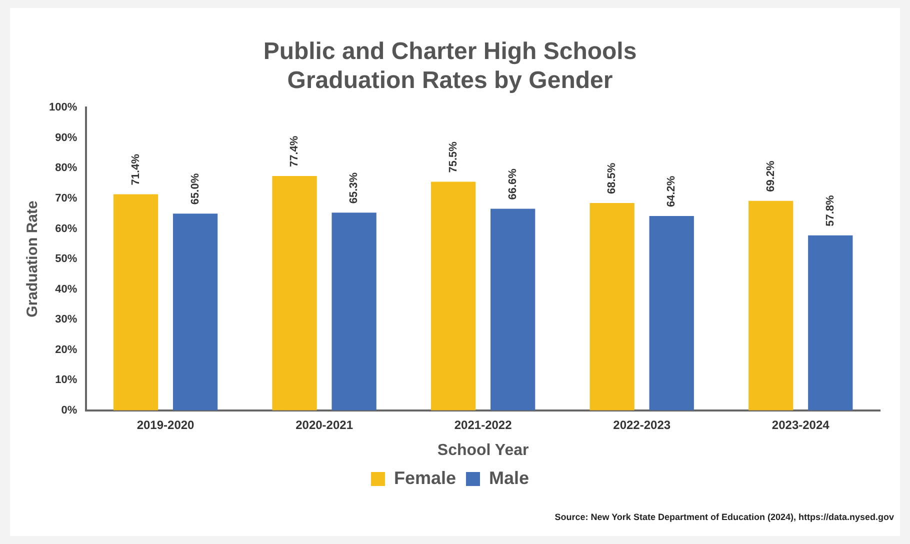 The height and width of the screenshot is (544, 910). I want to click on x-tick-label: 2020-2021, so click(325, 425).